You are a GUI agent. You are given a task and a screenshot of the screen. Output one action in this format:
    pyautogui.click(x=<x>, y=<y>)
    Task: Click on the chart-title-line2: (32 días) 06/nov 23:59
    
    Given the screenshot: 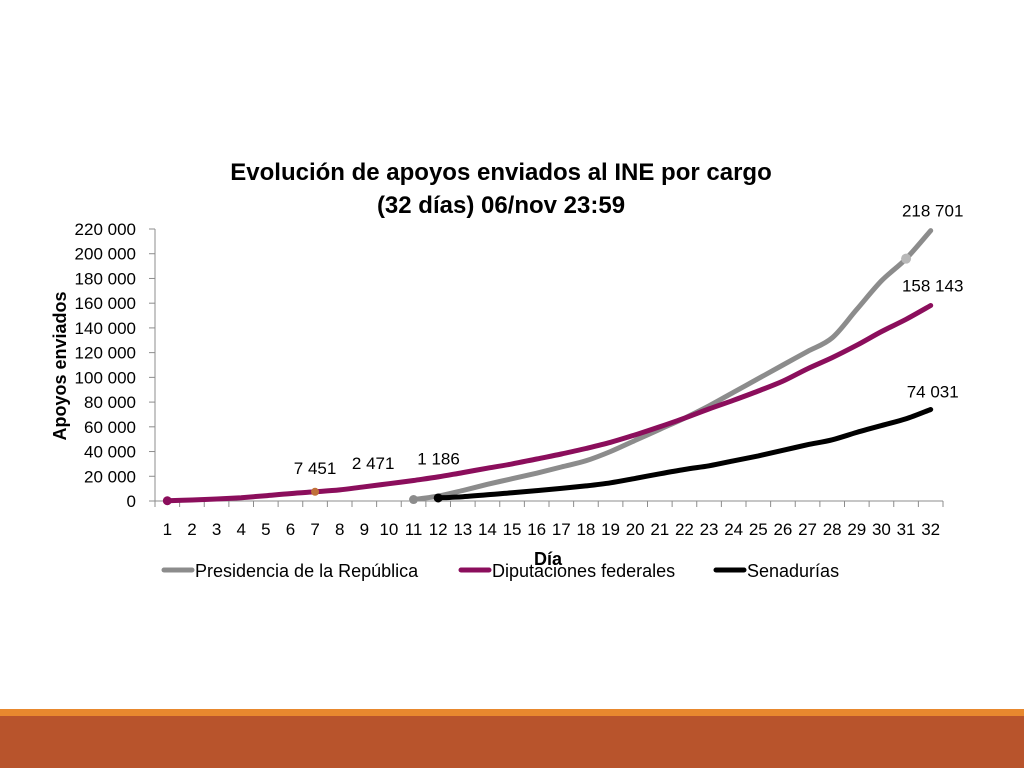 What is the action you would take?
    pyautogui.click(x=501, y=205)
    